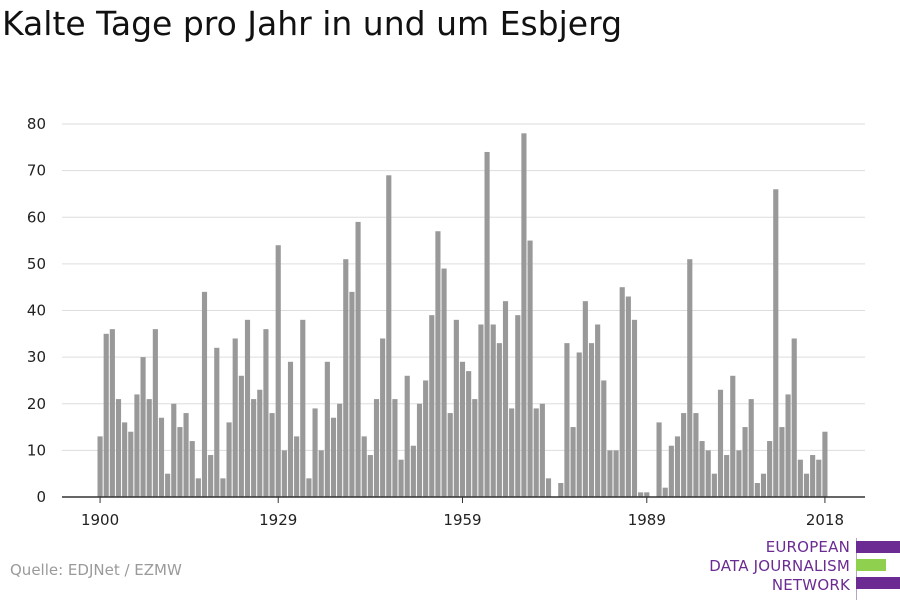  What do you see at coordinates (36, 357) in the screenshot?
I see `y-tick-label: 30` at bounding box center [36, 357].